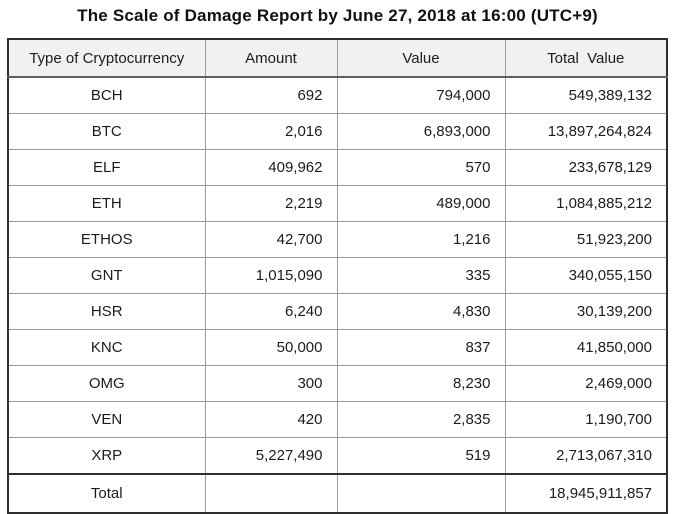  Describe the element at coordinates (106, 419) in the screenshot. I see `cell-type: VEN` at that location.